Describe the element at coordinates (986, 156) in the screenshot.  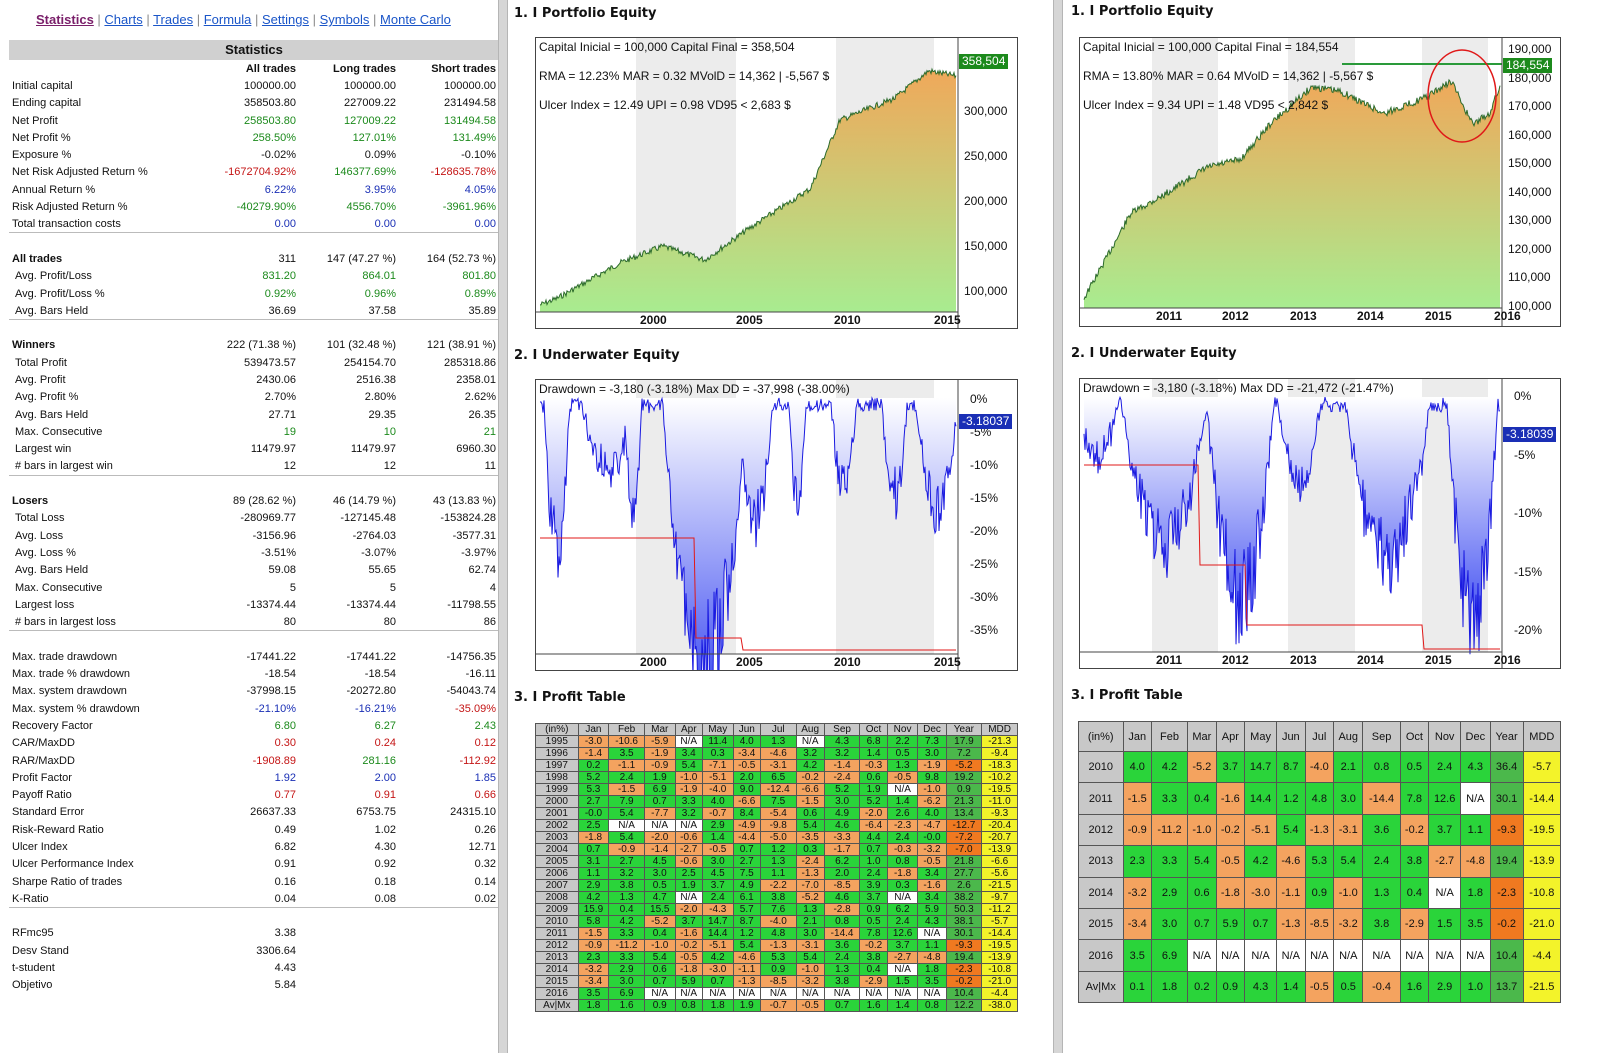
I see `y-tick-label: 250,000` at that location.